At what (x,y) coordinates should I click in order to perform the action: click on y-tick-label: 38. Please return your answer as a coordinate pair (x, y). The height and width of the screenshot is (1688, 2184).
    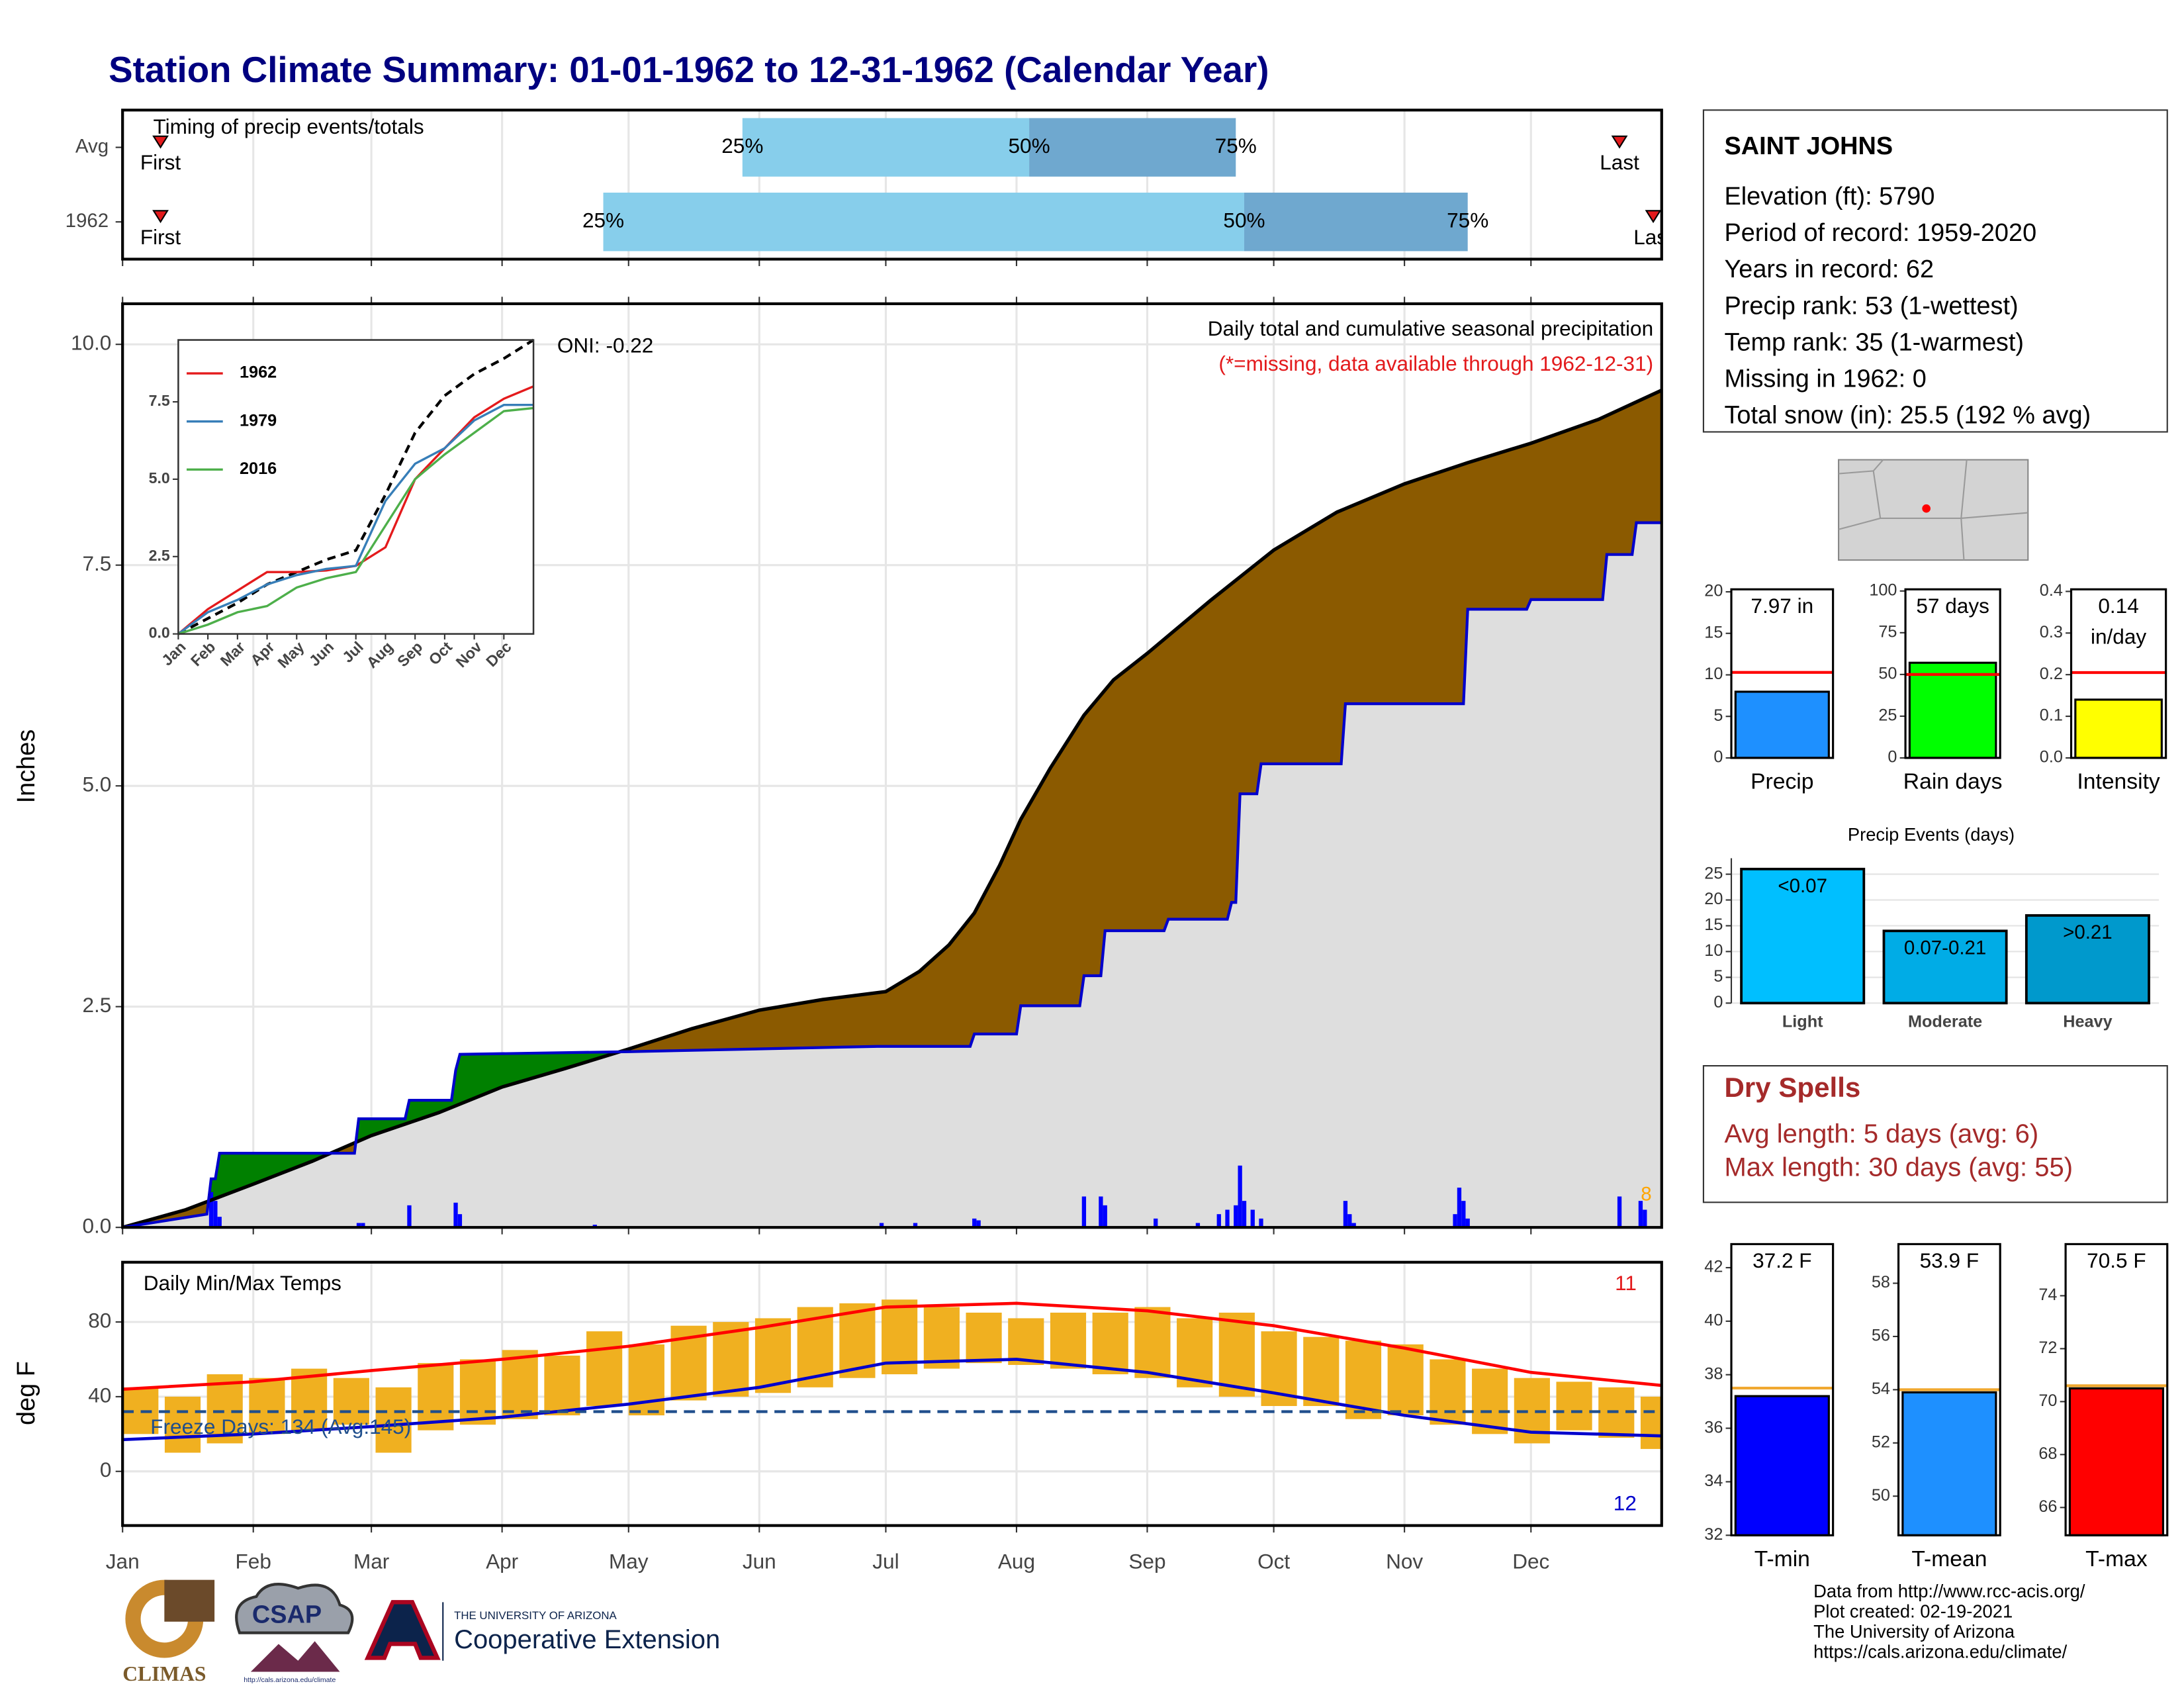
    Looking at the image, I should click on (1713, 1373).